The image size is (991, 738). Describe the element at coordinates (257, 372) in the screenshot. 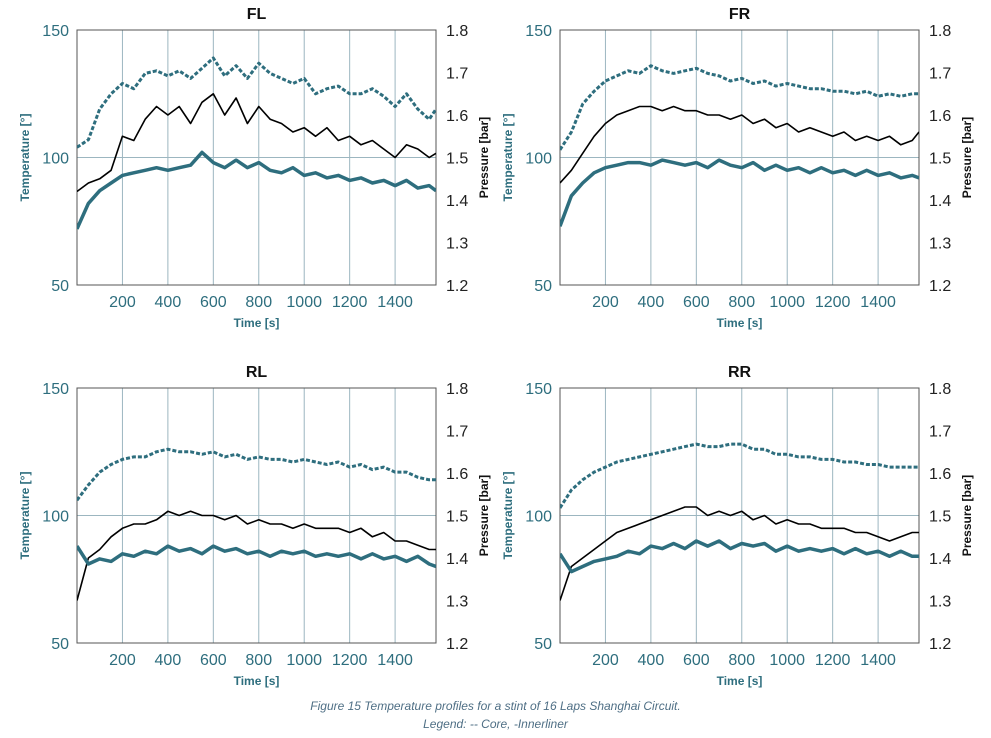

I see `chart-title: RL` at that location.